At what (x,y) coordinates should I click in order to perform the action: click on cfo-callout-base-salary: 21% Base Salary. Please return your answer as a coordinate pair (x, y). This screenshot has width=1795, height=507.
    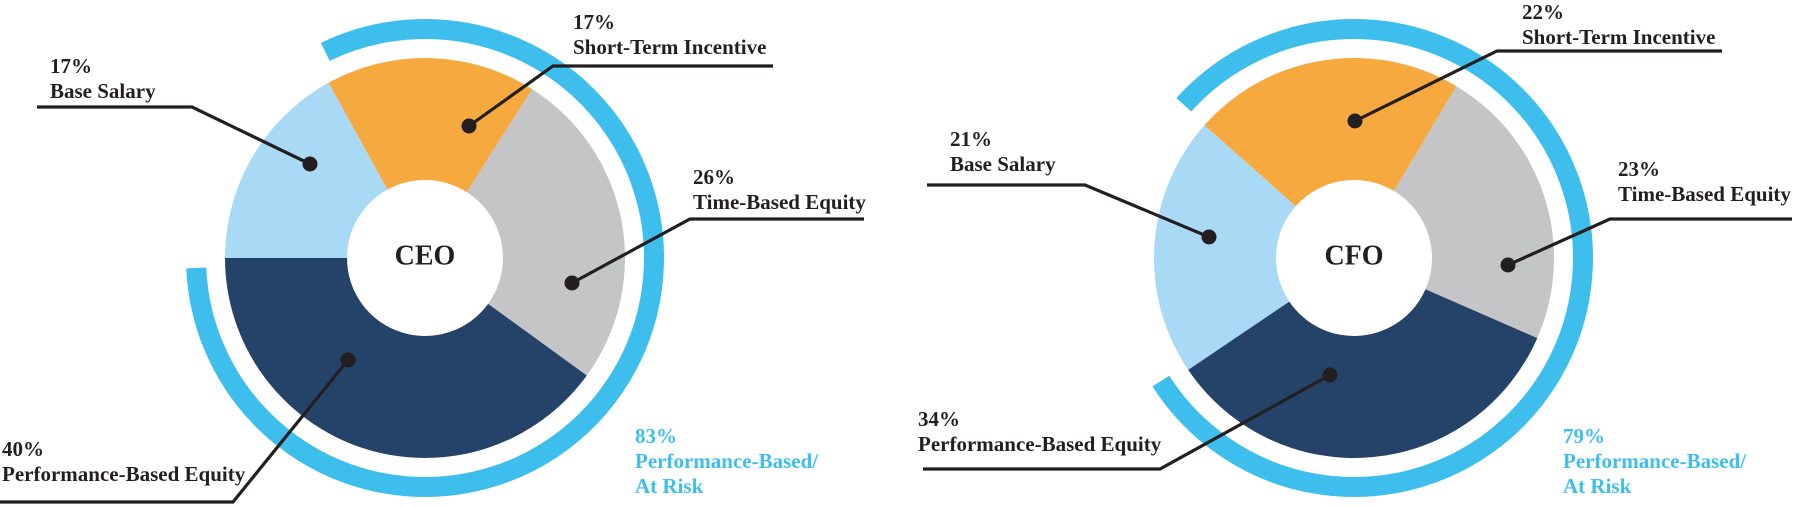
    Looking at the image, I should click on (1003, 152).